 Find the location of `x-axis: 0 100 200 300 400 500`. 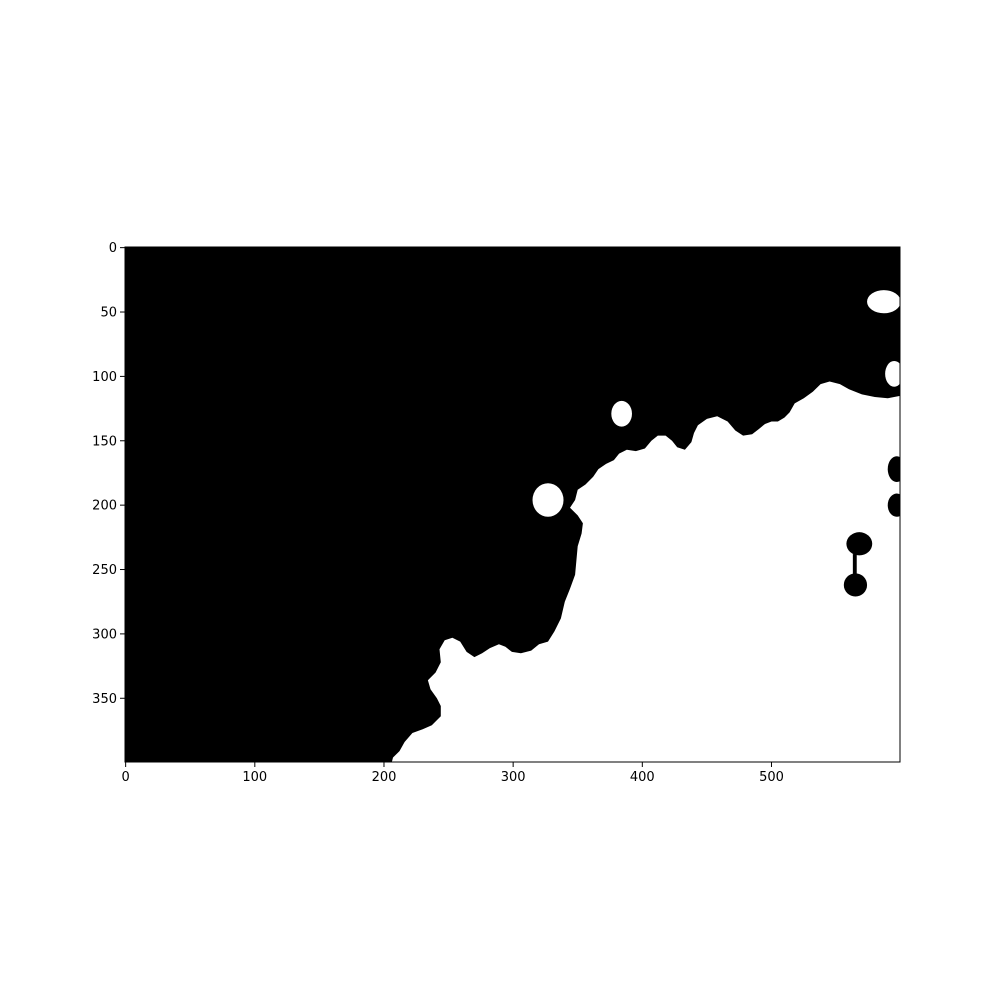

x-axis: 0 100 200 300 400 500 is located at coordinates (453, 773).